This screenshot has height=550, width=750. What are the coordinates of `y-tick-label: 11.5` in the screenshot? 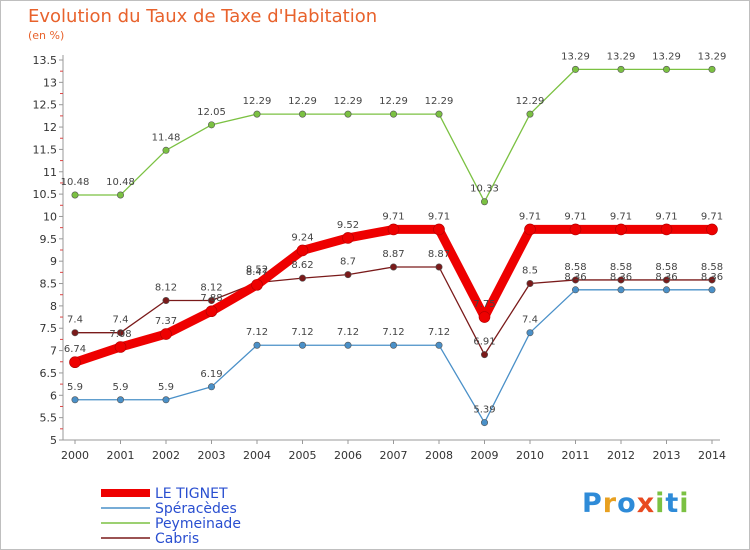 It's located at (45, 149).